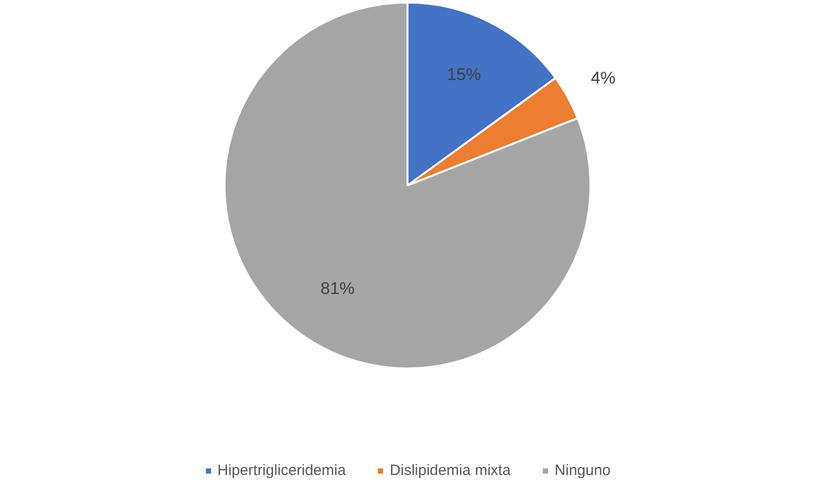  What do you see at coordinates (337, 288) in the screenshot?
I see `data-label: 81%` at bounding box center [337, 288].